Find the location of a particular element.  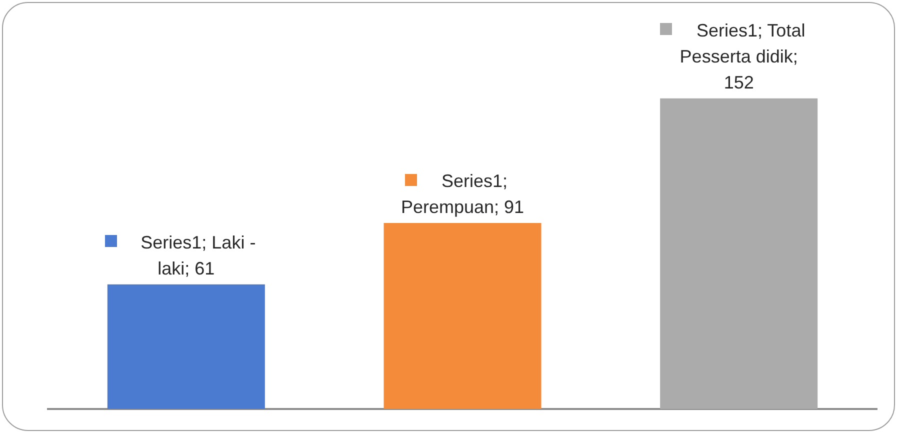

data-label: Series1; Laki - laki; 61 is located at coordinates (198, 255).